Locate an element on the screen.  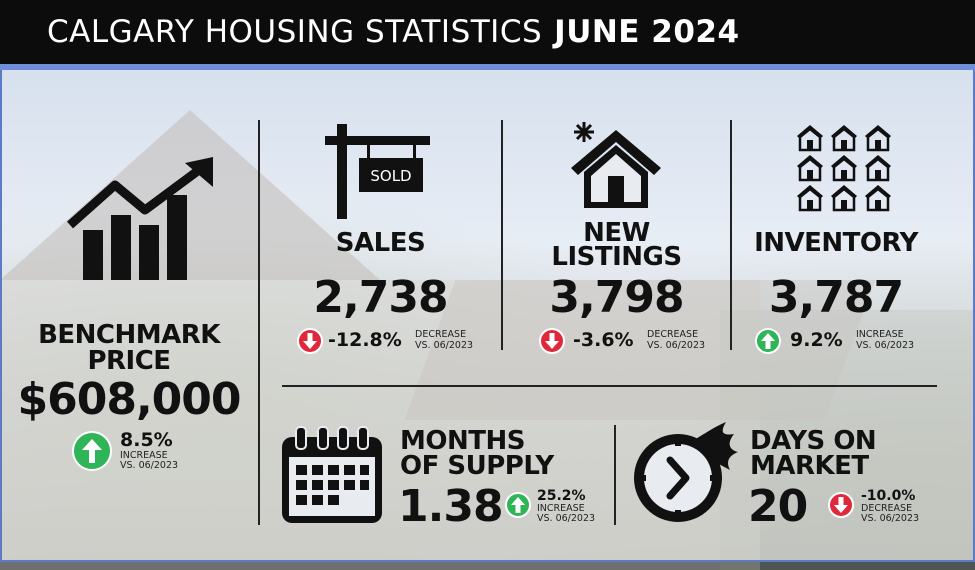
benchmark-change: 8.5% is located at coordinates (146, 440).